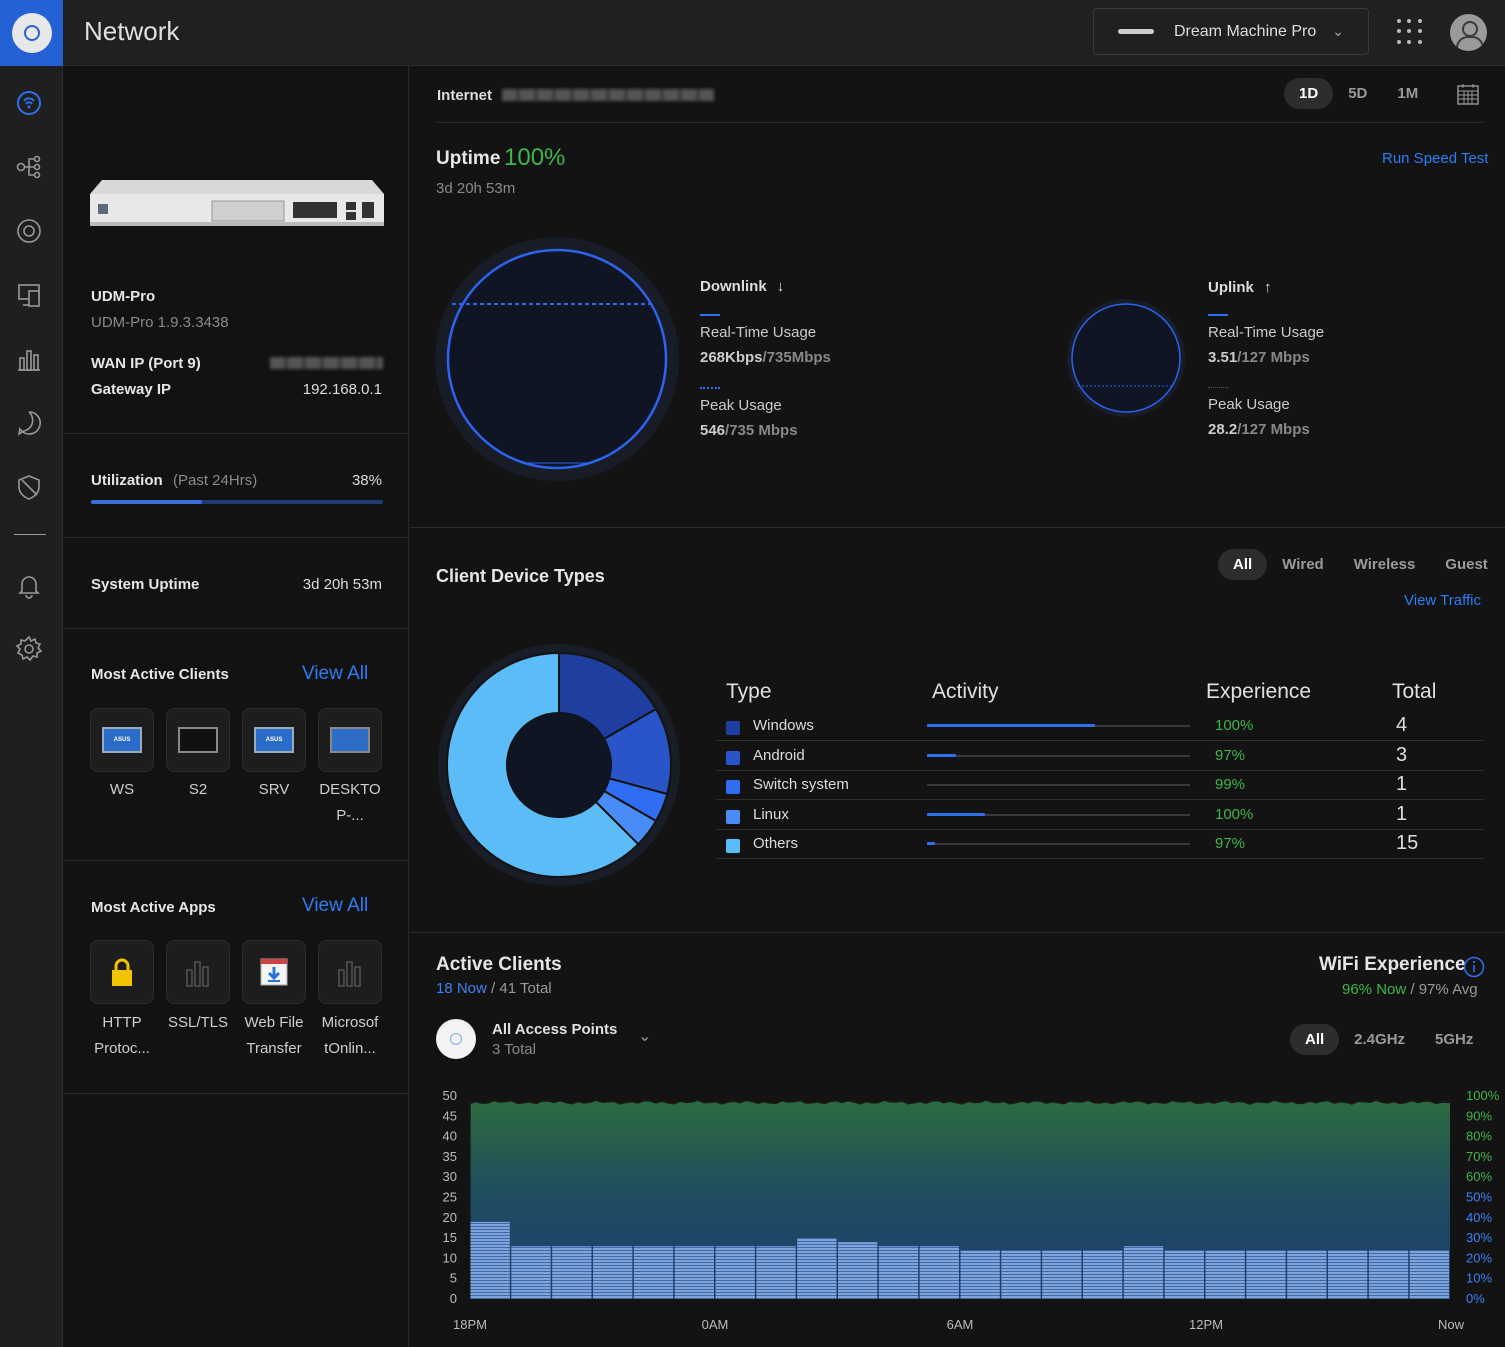 This screenshot has width=1505, height=1347. What do you see at coordinates (1268, 287) in the screenshot?
I see `up-arrow-icon: ↑` at bounding box center [1268, 287].